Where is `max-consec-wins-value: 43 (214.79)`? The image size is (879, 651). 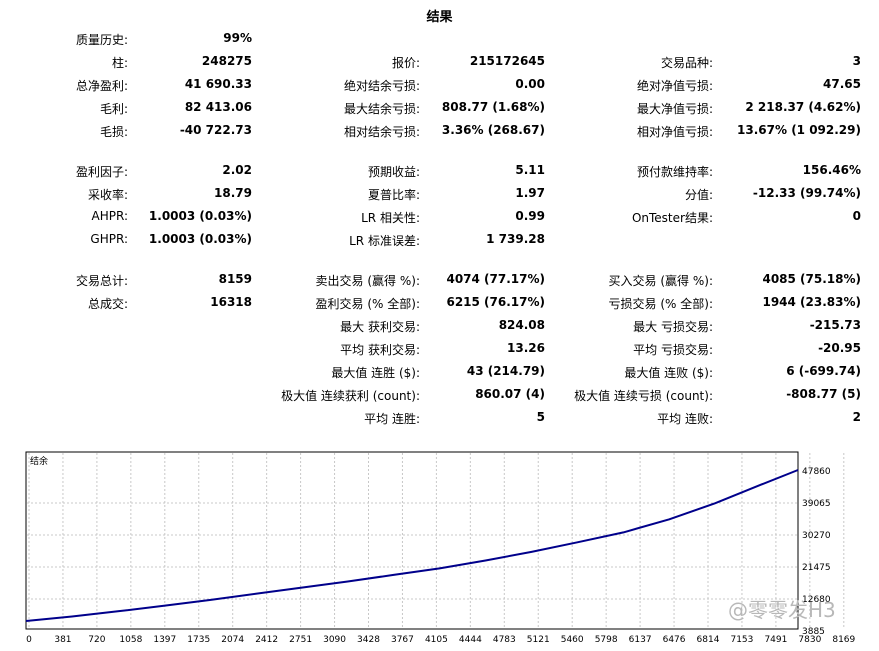
max-consec-wins-value: 43 (214.79) is located at coordinates (505, 371).